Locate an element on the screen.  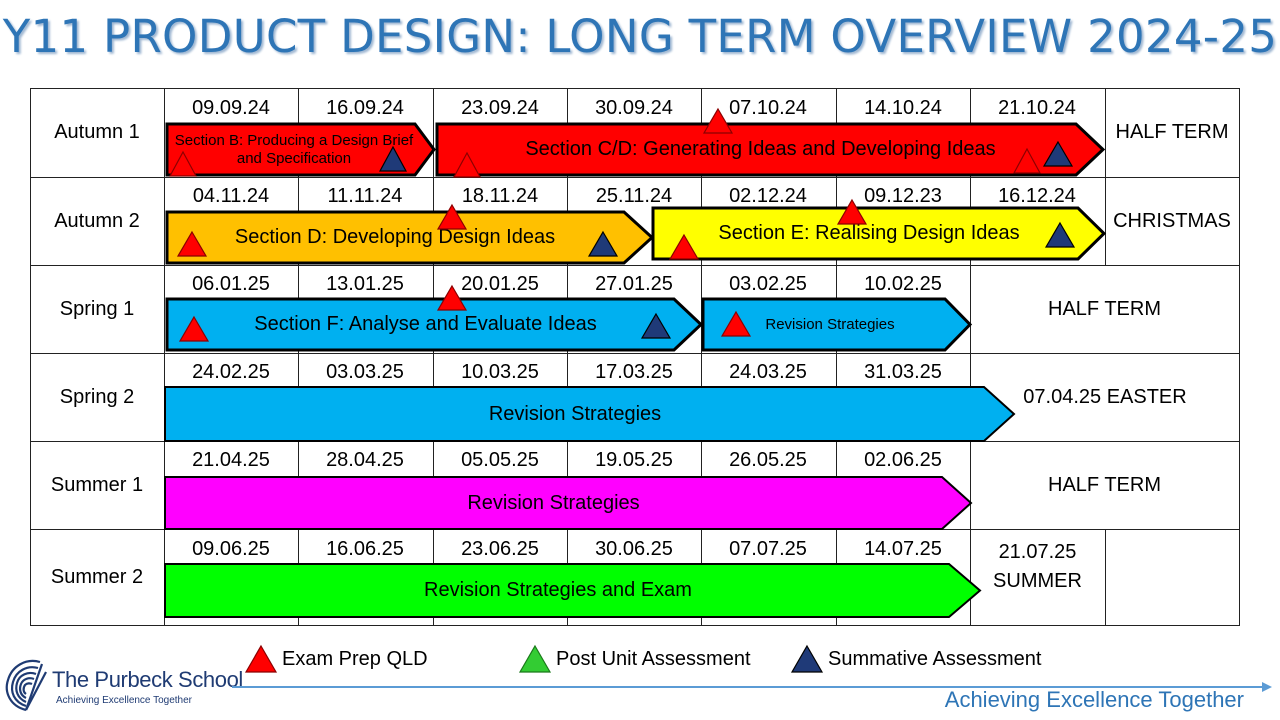
week-date: 30.06.25 is located at coordinates (634, 549).